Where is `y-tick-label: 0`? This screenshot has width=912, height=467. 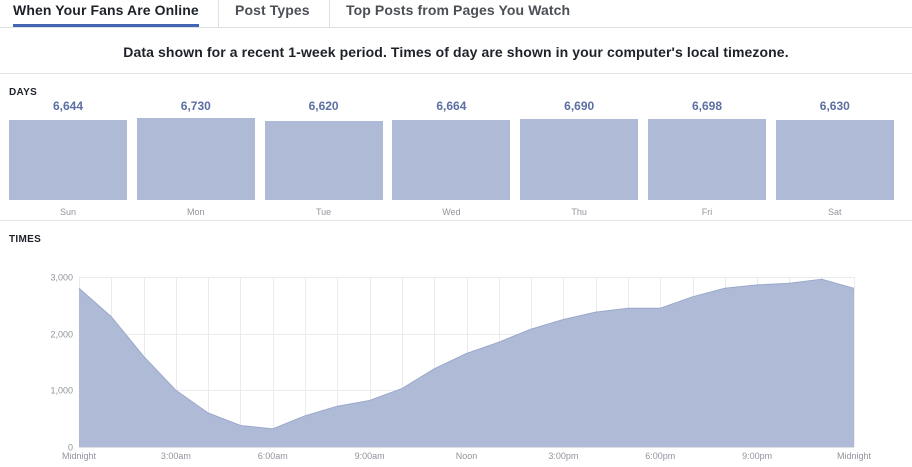
y-tick-label: 0 is located at coordinates (70, 448).